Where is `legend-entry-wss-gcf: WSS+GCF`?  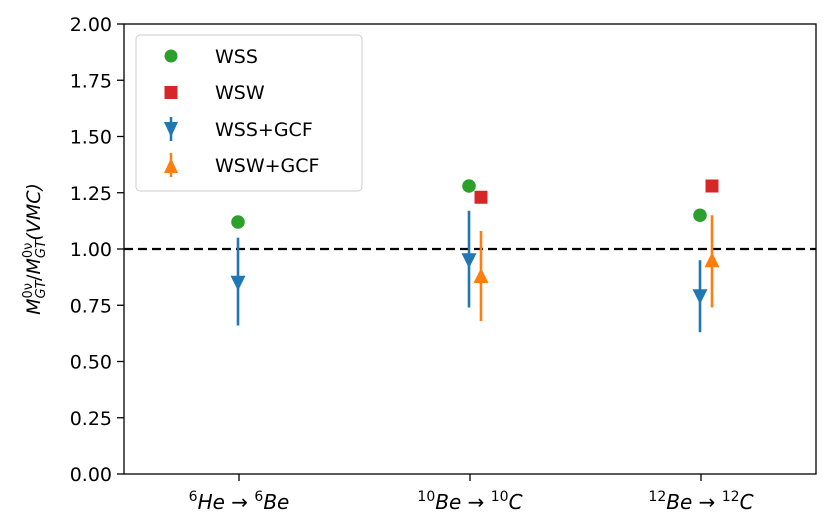
legend-entry-wss-gcf: WSS+GCF is located at coordinates (238, 129).